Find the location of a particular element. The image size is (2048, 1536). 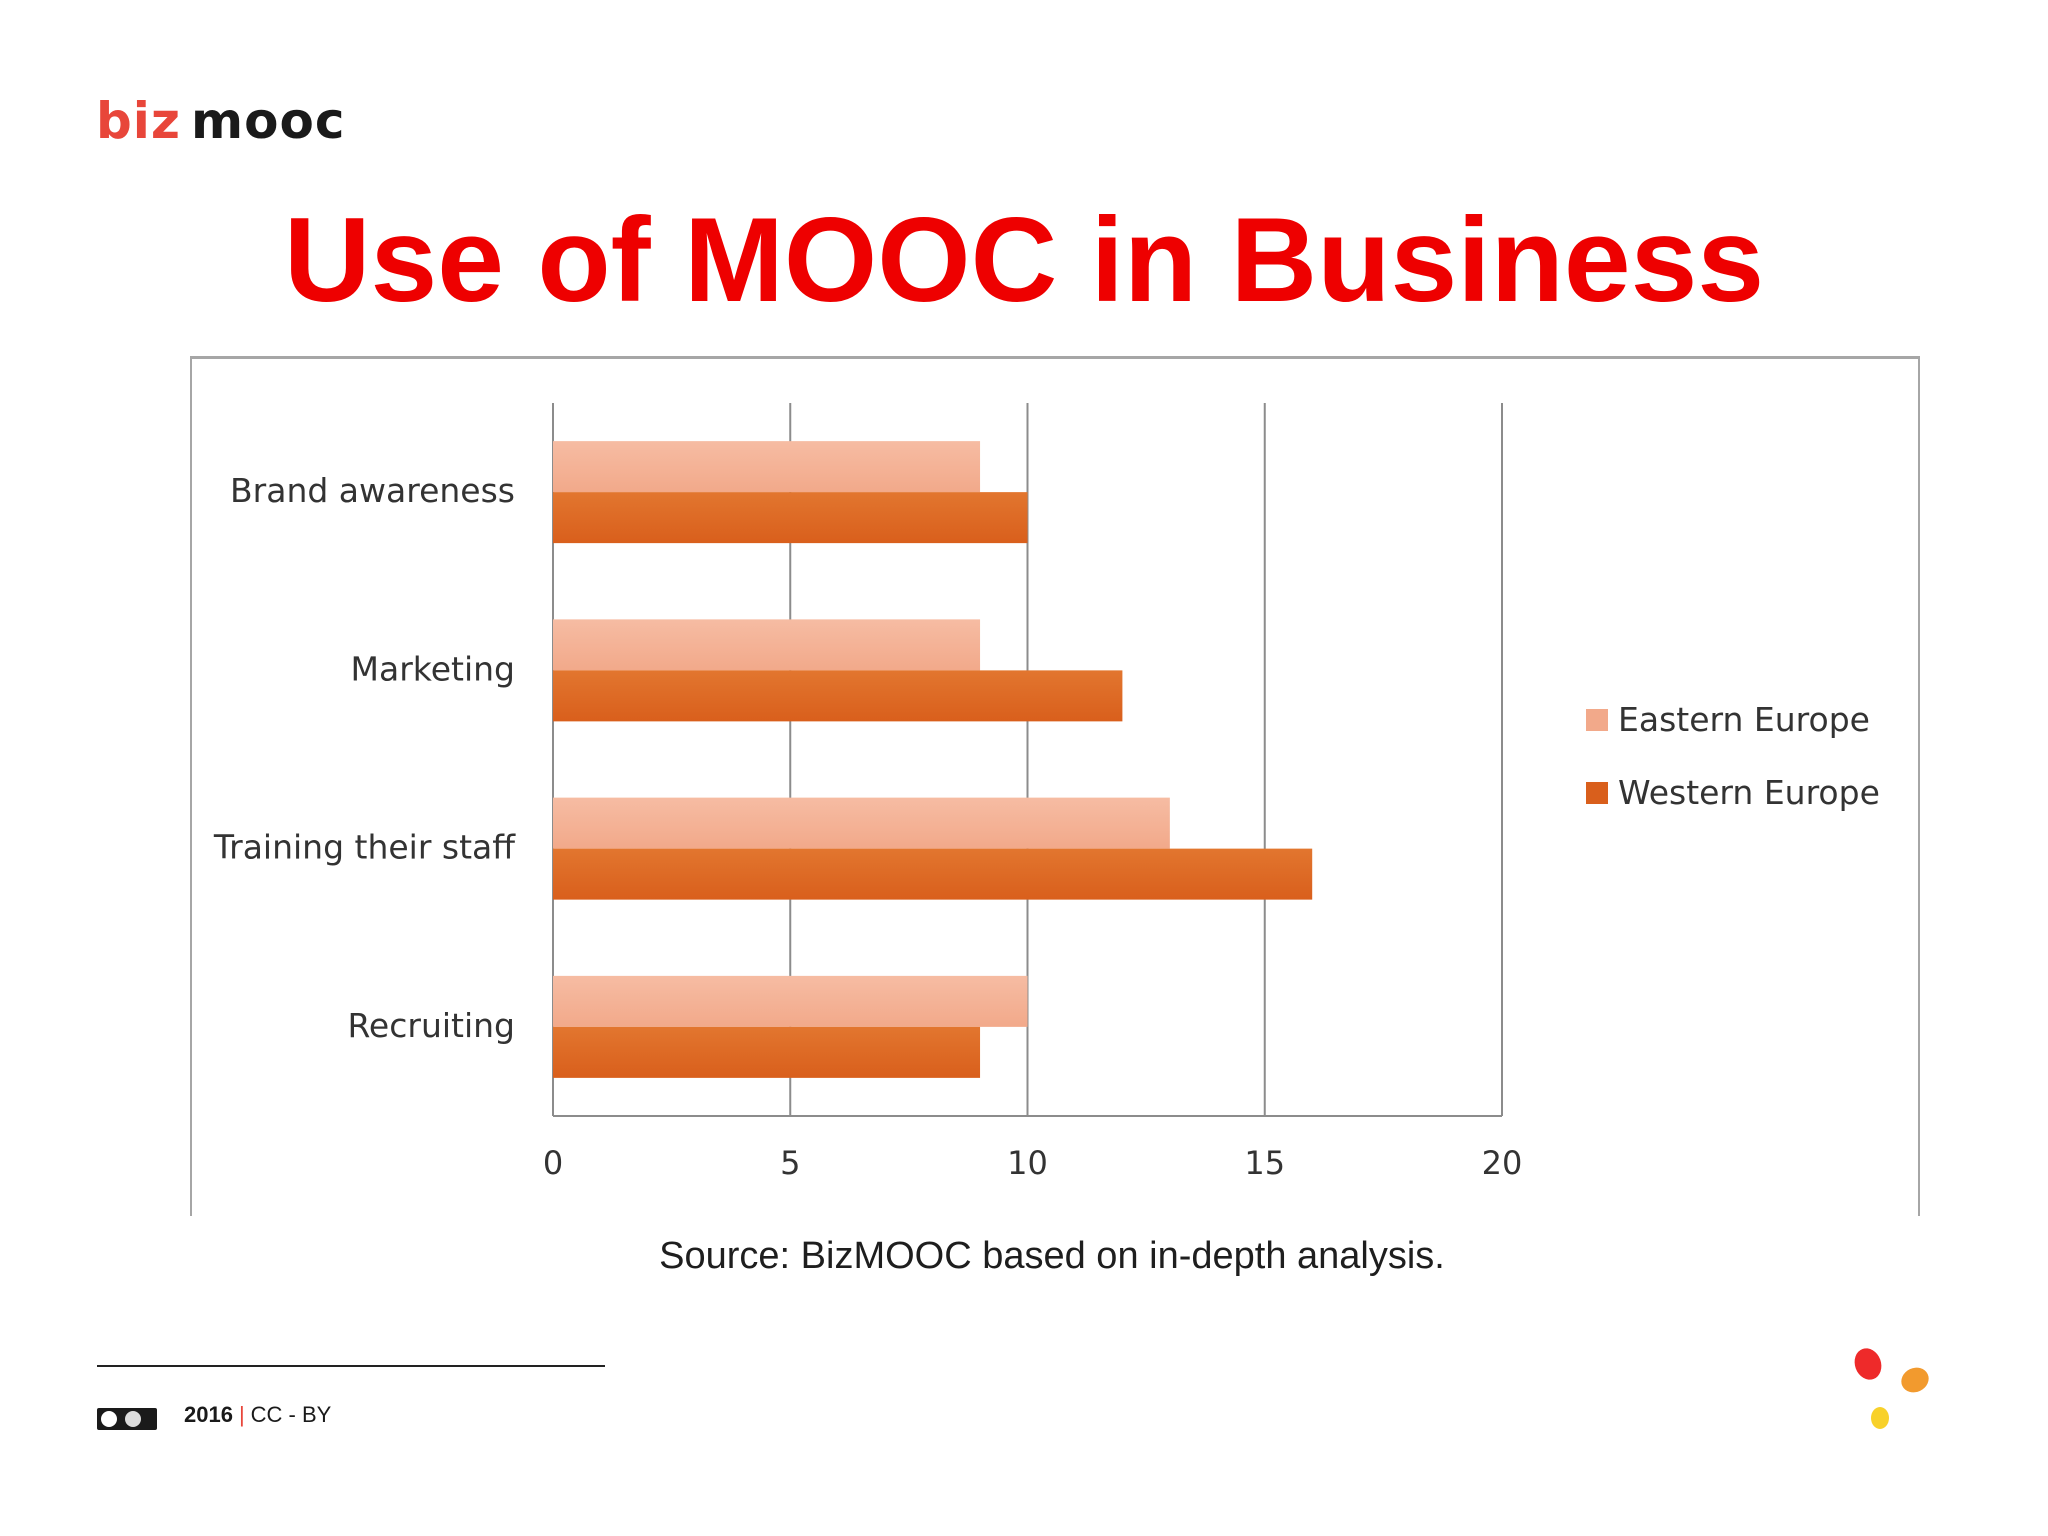

category-label: Recruiting is located at coordinates (431, 1025).